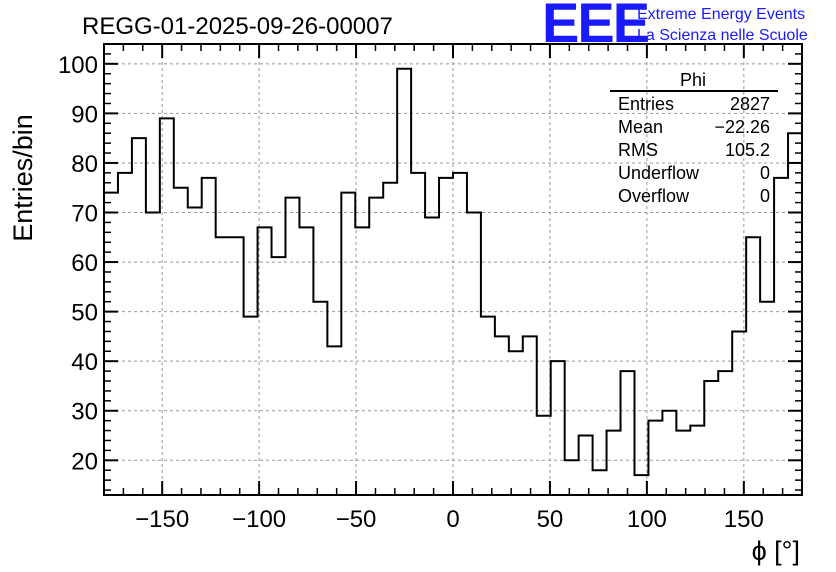 Image resolution: width=836 pixels, height=572 pixels. Describe the element at coordinates (638, 150) in the screenshot. I see `stats-row-label: RMS` at that location.